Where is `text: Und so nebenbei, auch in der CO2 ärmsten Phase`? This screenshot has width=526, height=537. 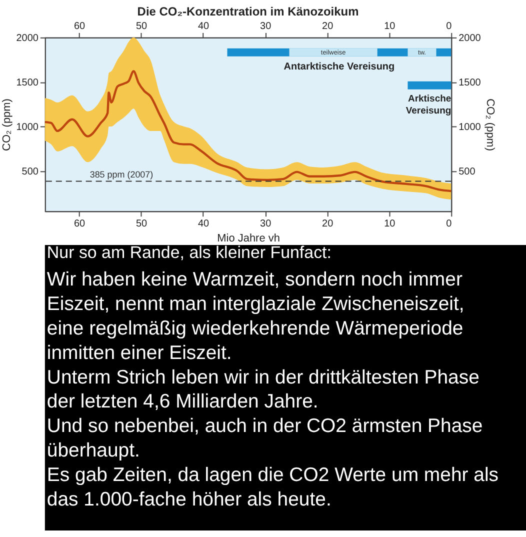 text: Und so nebenbei, auch in der CO2 ärmsten Phase is located at coordinates (264, 426).